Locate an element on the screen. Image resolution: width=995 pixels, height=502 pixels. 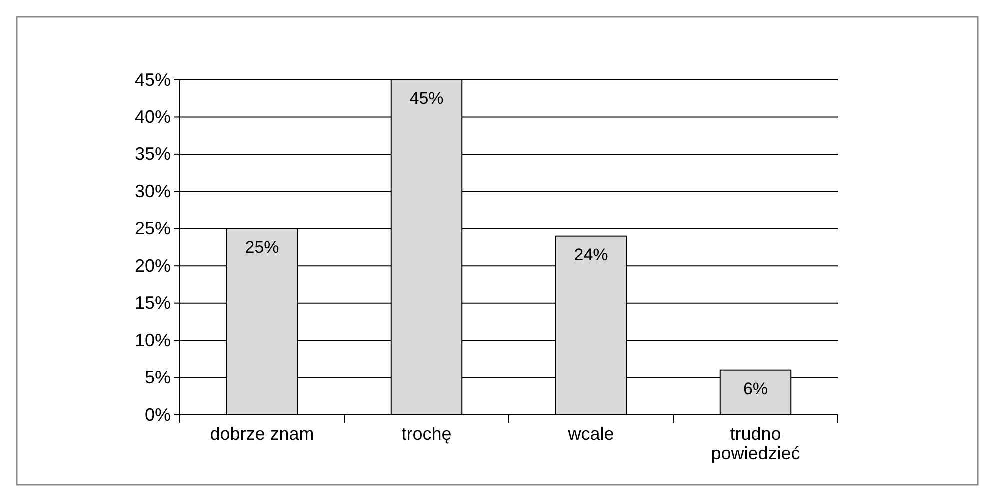
y-tick-label: 10% is located at coordinates (152, 340).